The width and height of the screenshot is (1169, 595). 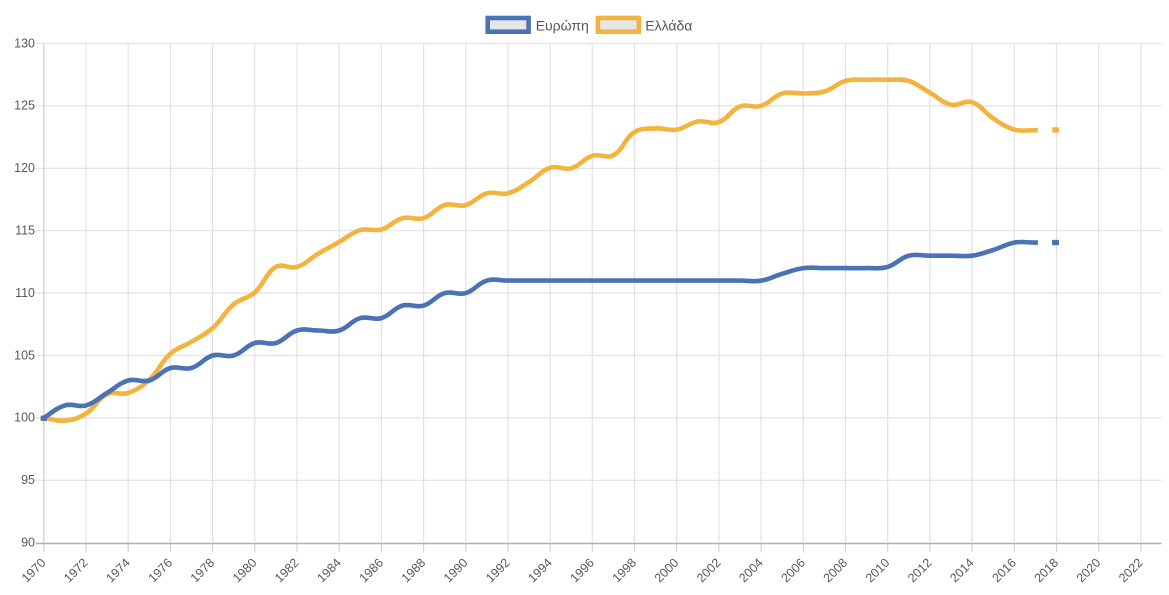 I want to click on svg-text: 95, so click(x=28, y=480).